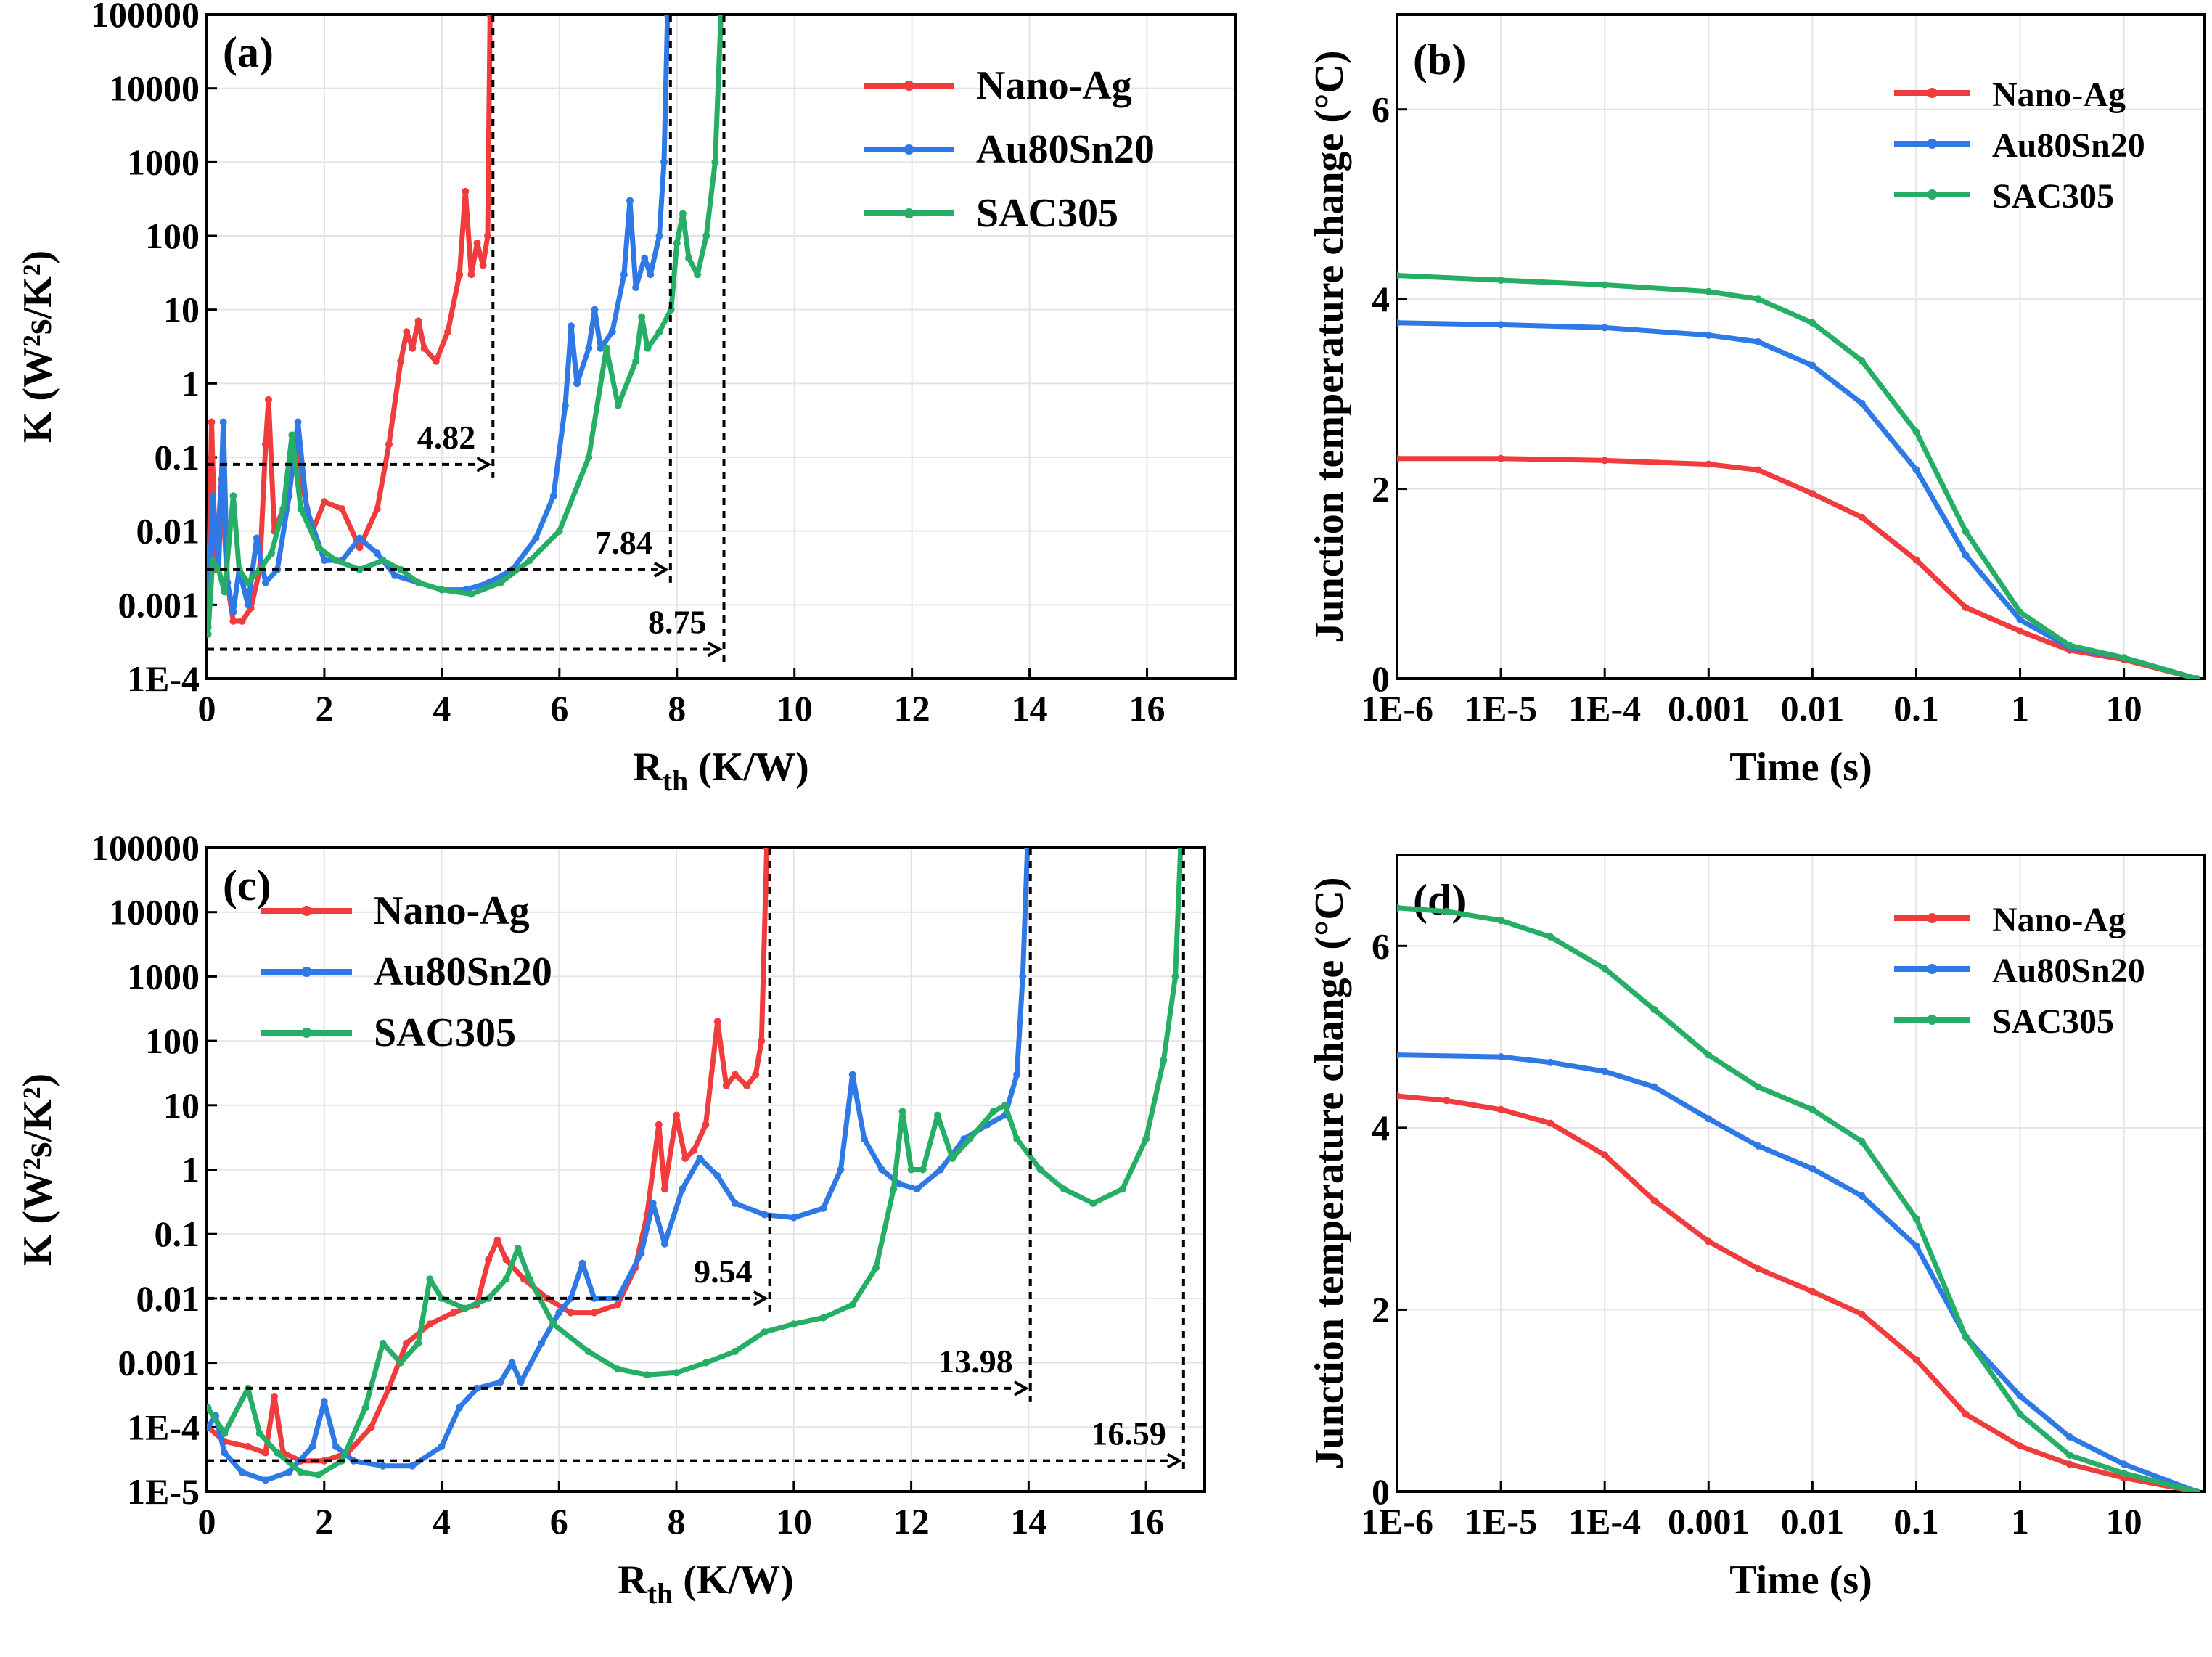 Image resolution: width=2212 pixels, height=1657 pixels. Describe the element at coordinates (172, 1040) in the screenshot. I see `y-tick-label: 100` at that location.